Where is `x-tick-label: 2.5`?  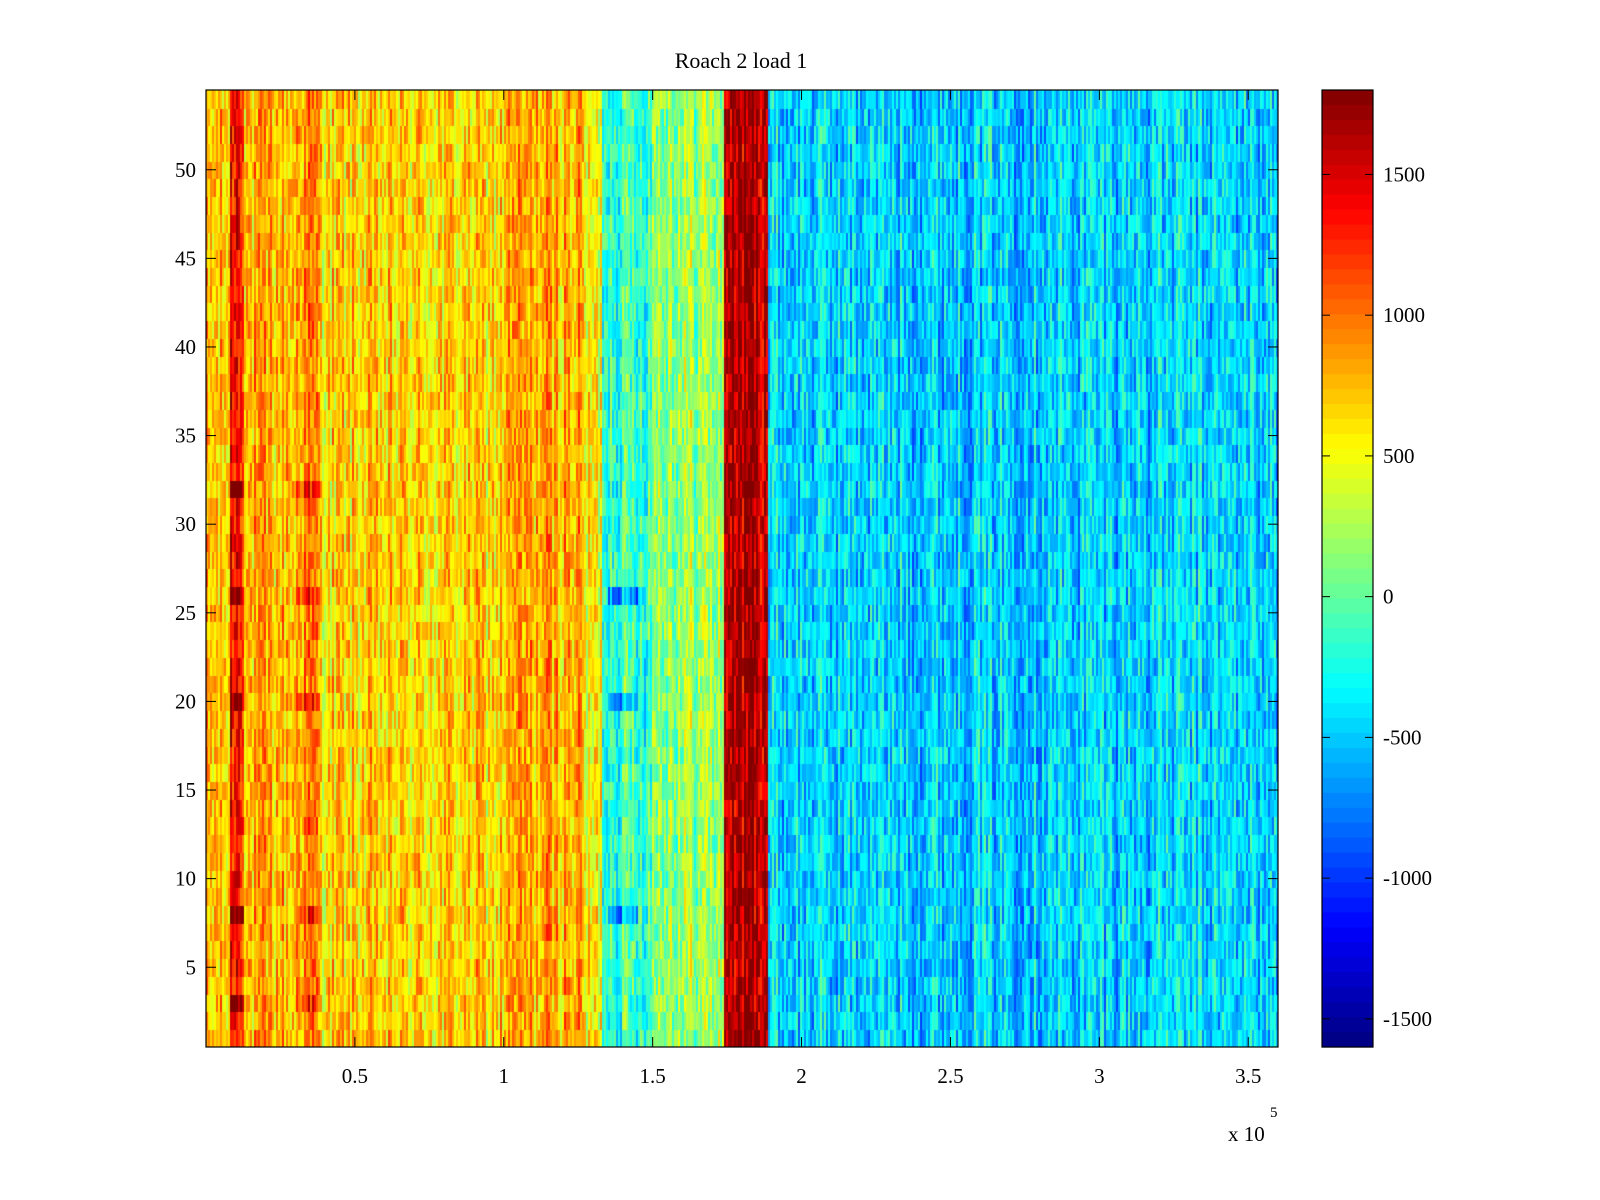 x-tick-label: 2.5 is located at coordinates (950, 1076).